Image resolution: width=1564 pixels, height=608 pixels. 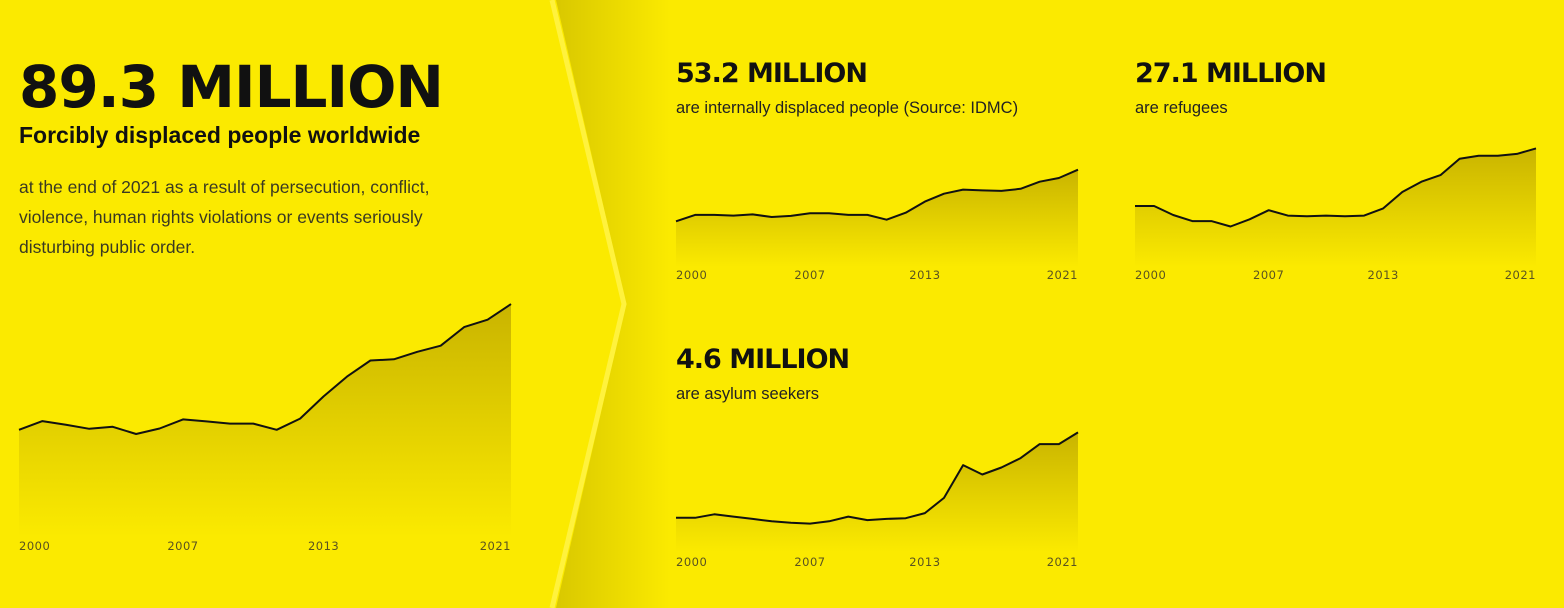 I want to click on idp-chart: 2000 2007 2013 2021, so click(x=877, y=225).